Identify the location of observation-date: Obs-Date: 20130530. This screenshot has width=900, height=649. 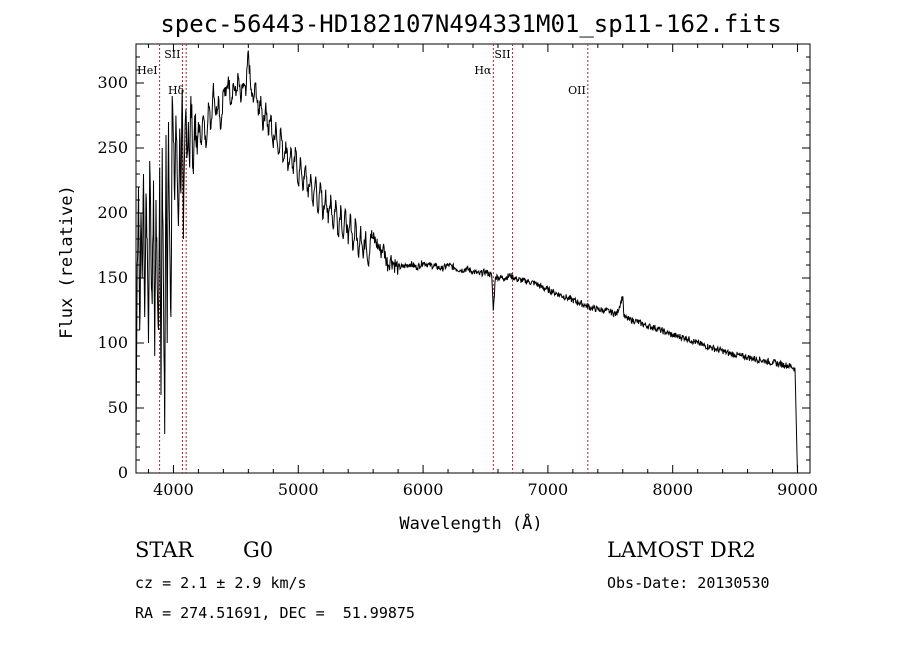
(688, 583).